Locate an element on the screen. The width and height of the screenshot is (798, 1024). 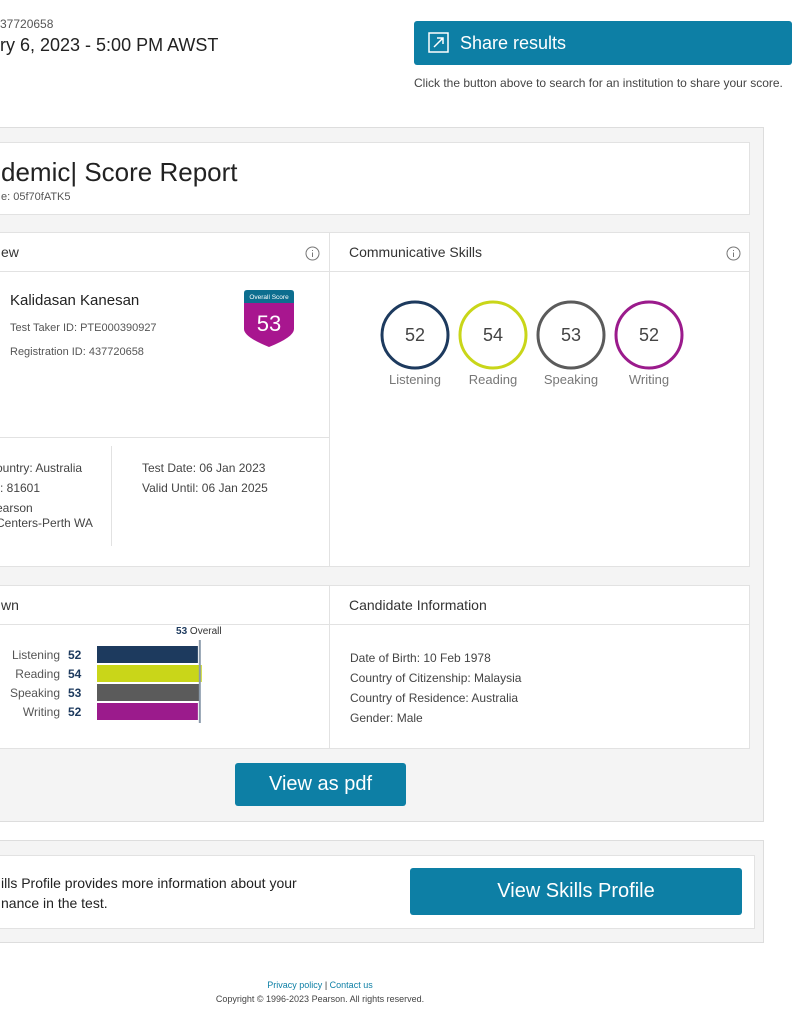
profile-text: nance in the test. is located at coordinates (54, 903).